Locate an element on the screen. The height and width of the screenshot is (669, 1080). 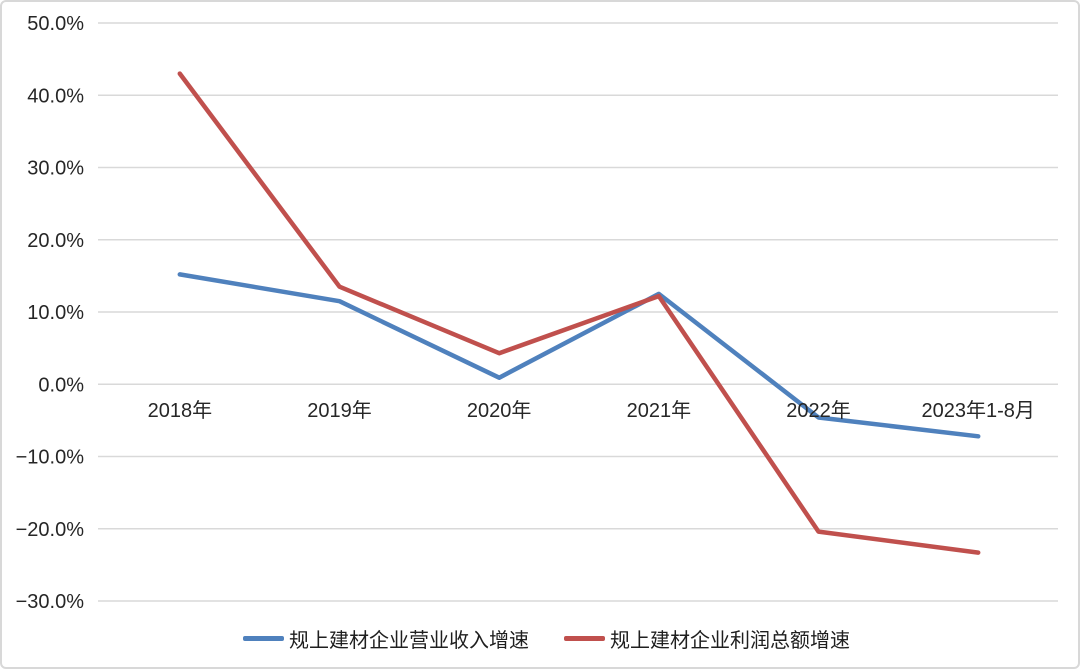
chart-legend: 规上建材企业营业收入增速 规上建材企业利润总额增速 is located at coordinates (546, 638).